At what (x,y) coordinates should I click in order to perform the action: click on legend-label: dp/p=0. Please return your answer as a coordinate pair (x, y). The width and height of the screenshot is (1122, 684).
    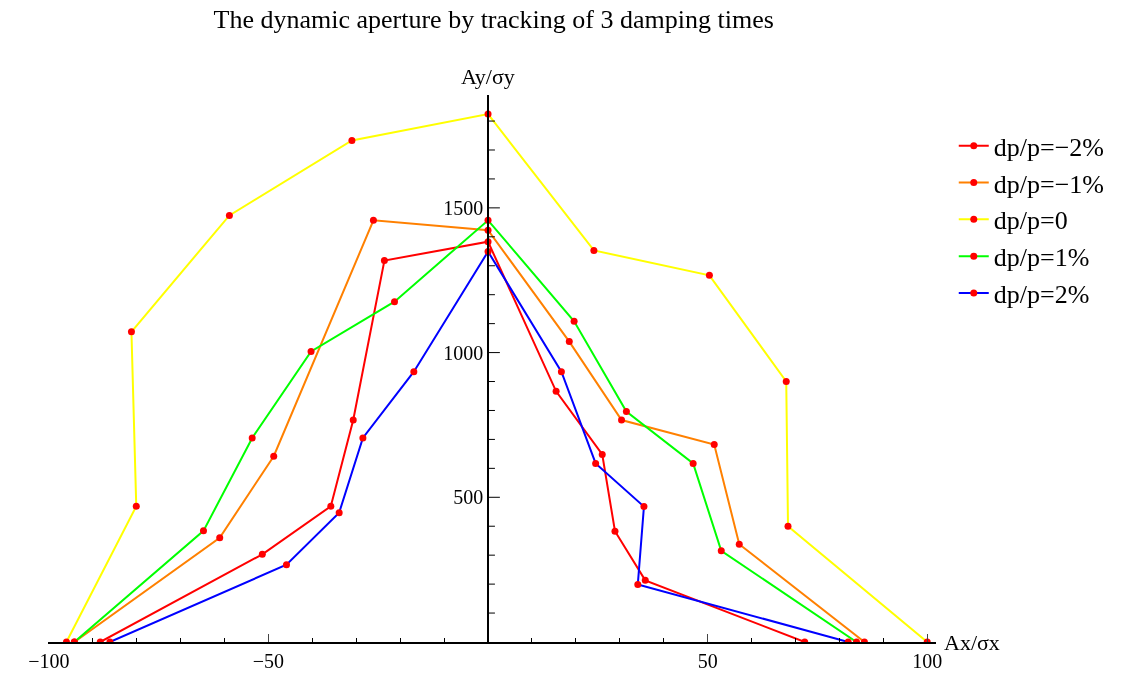
    Looking at the image, I should click on (1030, 221).